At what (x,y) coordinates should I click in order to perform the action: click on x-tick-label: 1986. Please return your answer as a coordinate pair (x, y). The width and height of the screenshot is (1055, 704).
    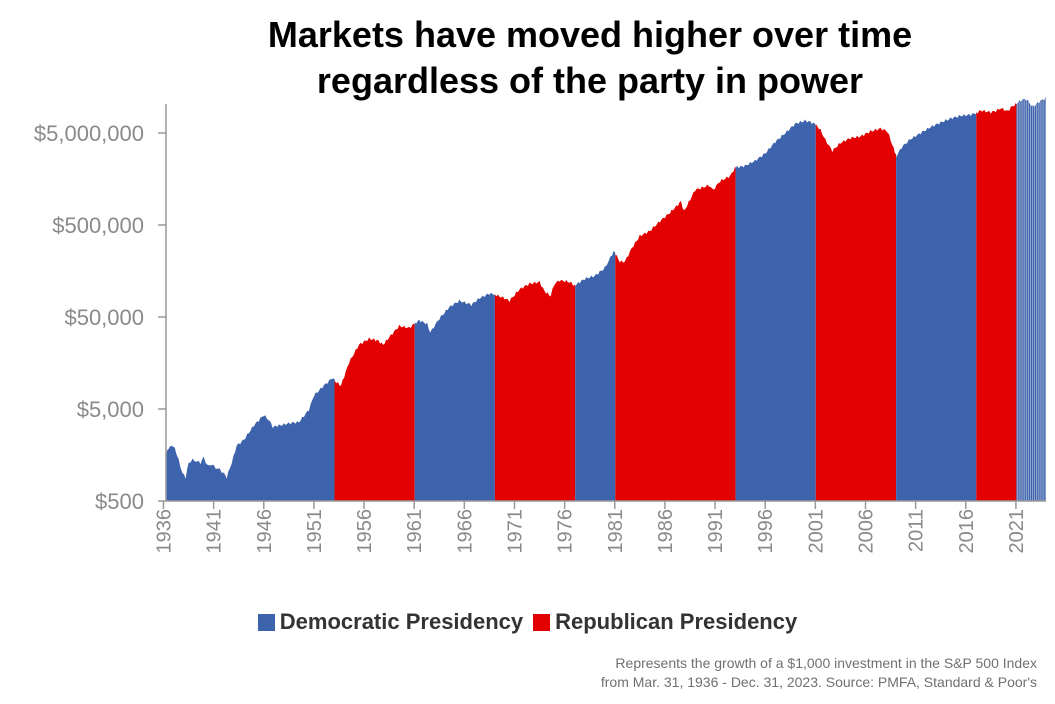
    Looking at the image, I should click on (666, 531).